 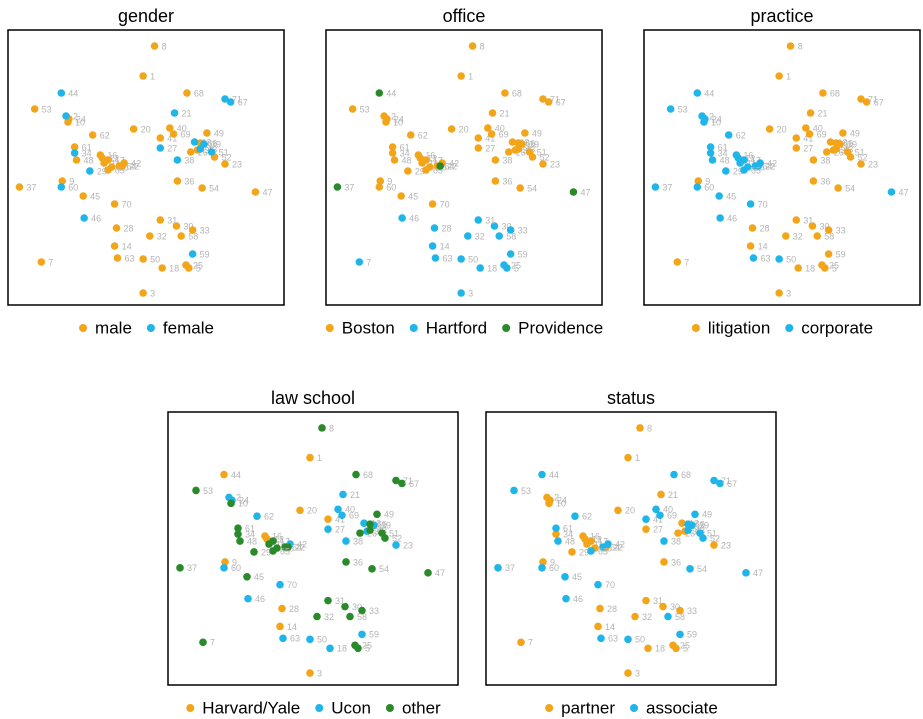 What do you see at coordinates (96, 218) in the screenshot?
I see `node-label: 46` at bounding box center [96, 218].